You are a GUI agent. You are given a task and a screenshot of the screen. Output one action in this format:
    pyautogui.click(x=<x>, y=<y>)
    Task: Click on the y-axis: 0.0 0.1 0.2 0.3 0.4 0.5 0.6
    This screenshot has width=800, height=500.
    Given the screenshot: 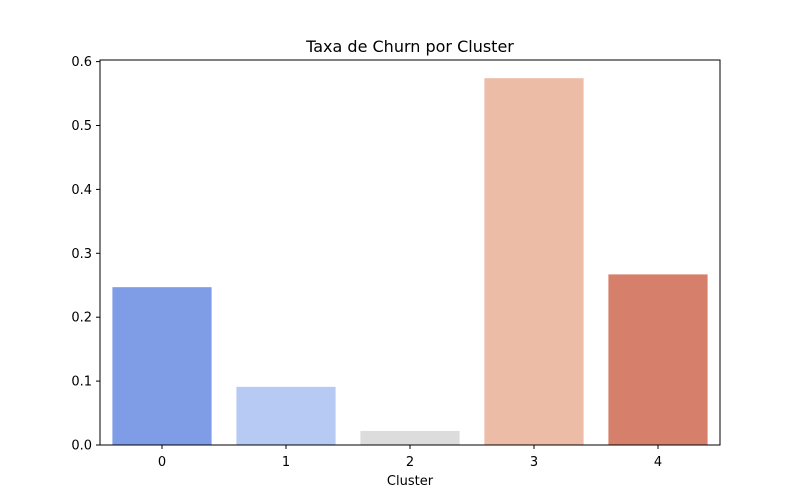 What is the action you would take?
    pyautogui.click(x=85, y=254)
    